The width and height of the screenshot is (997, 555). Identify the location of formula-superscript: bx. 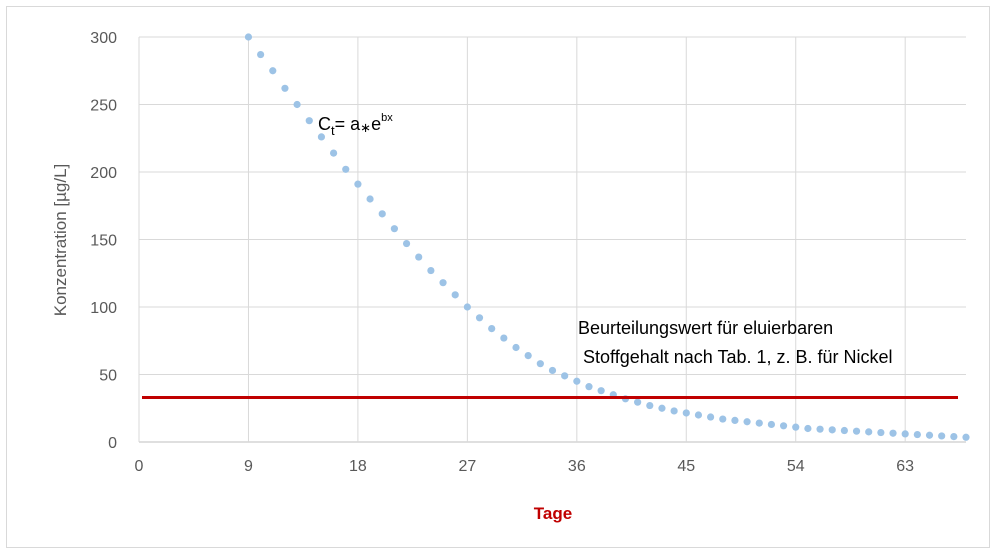
(387, 118).